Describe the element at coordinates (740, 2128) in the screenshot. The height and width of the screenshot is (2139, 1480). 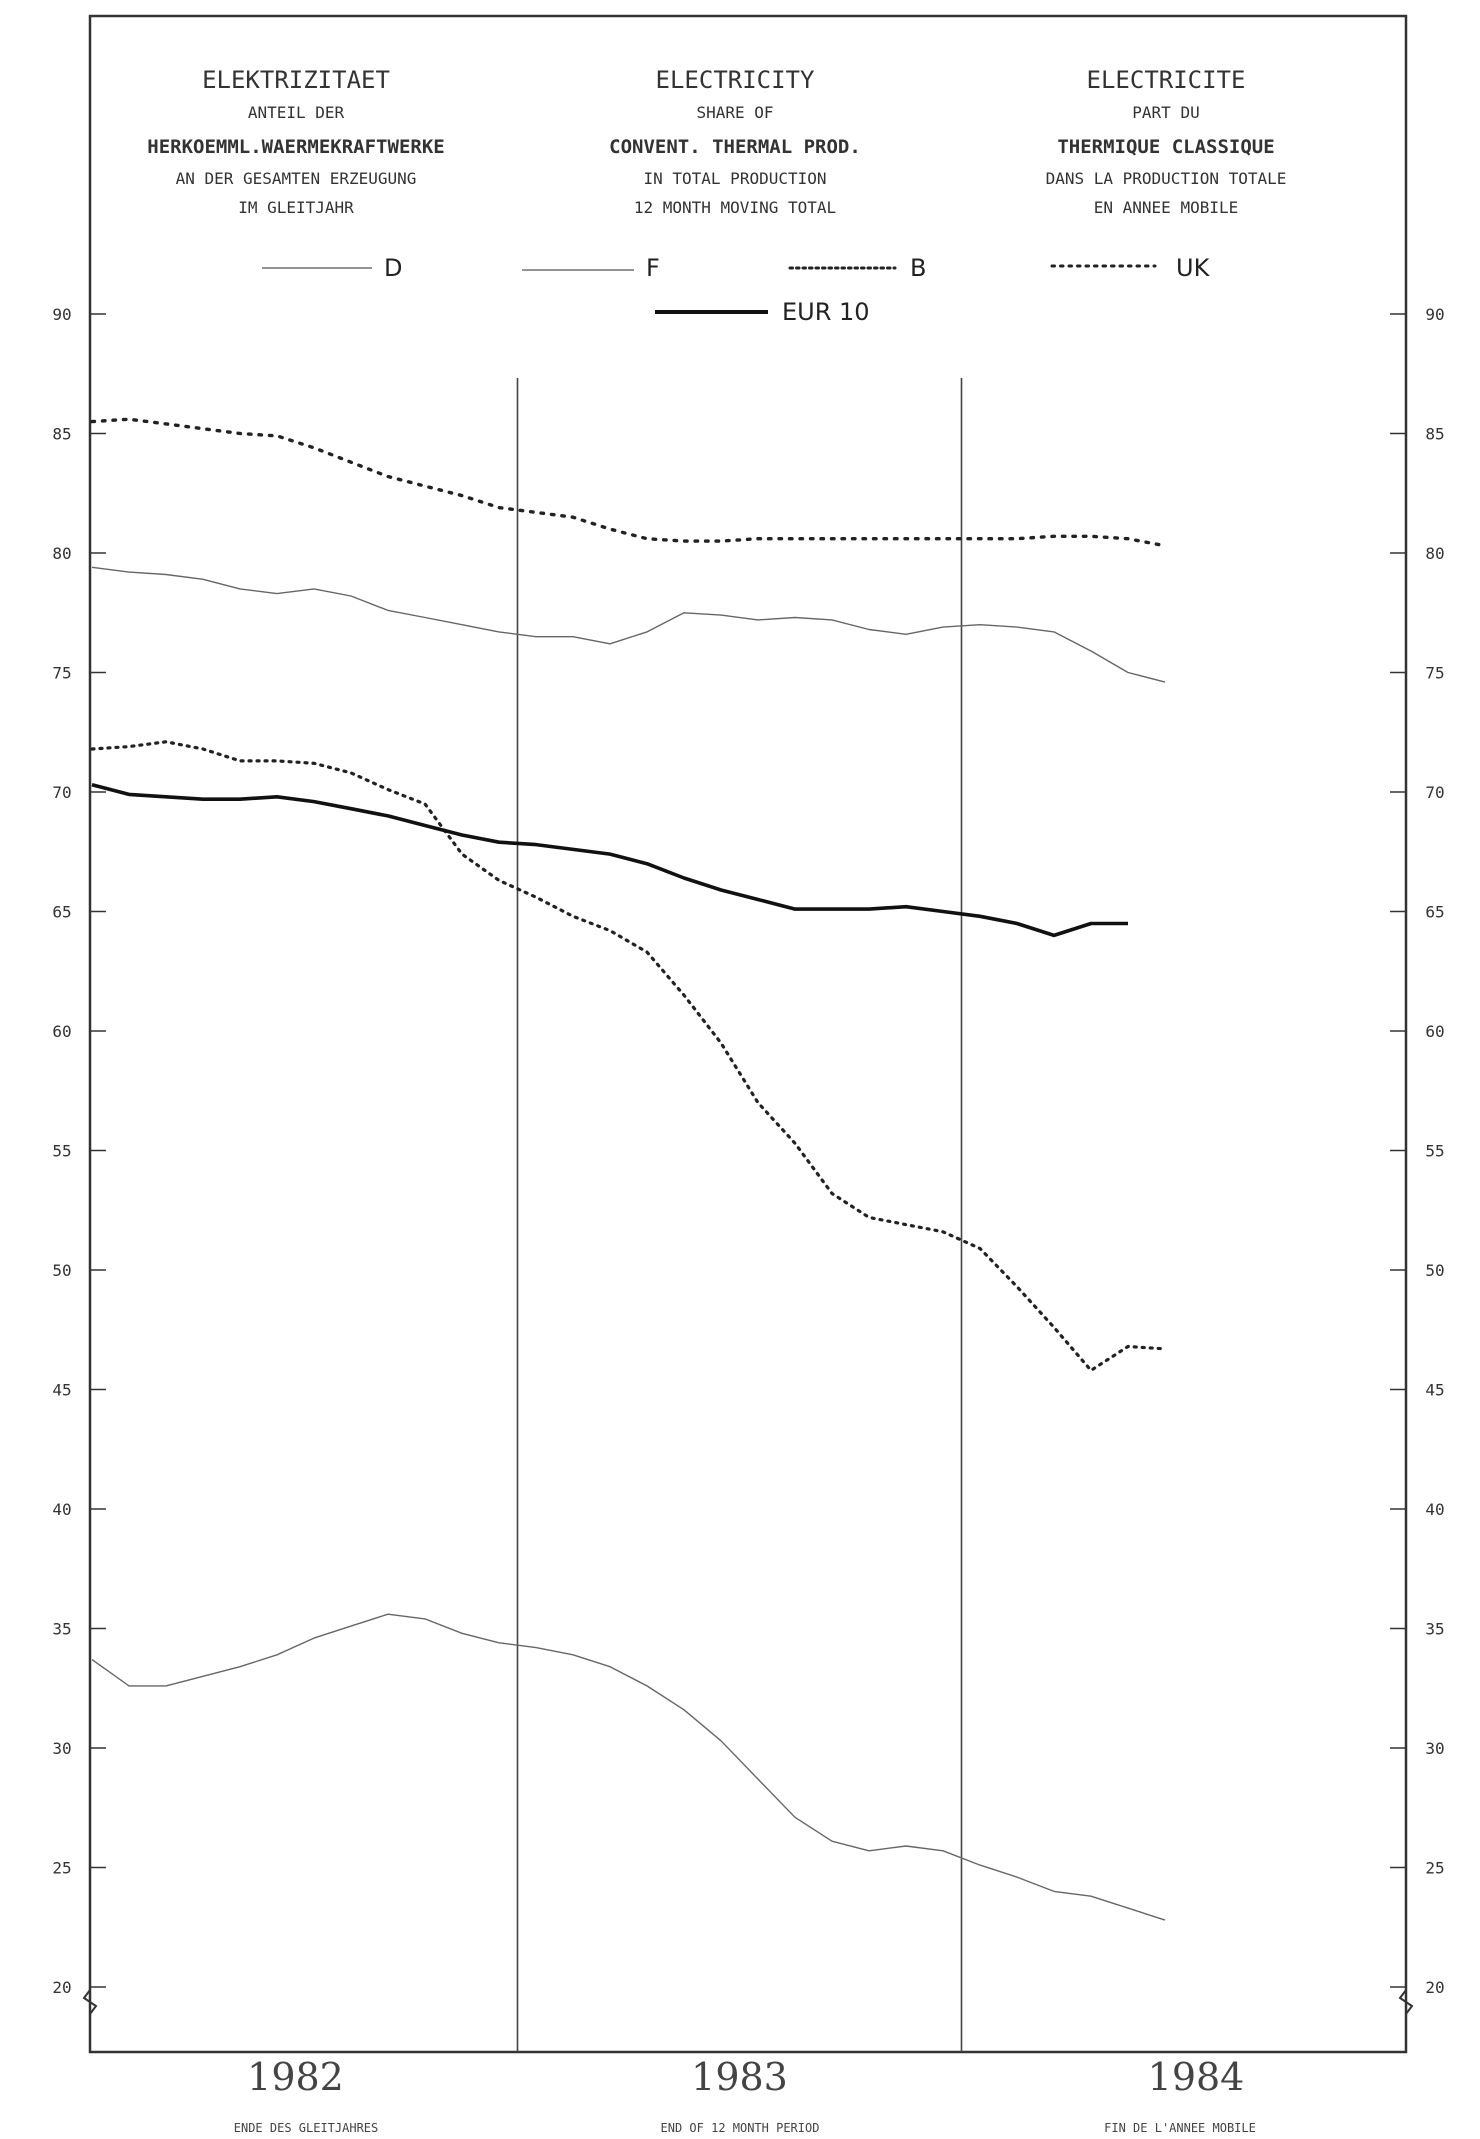
I see `footer-en: END OF 12 MONTH PERIOD` at that location.